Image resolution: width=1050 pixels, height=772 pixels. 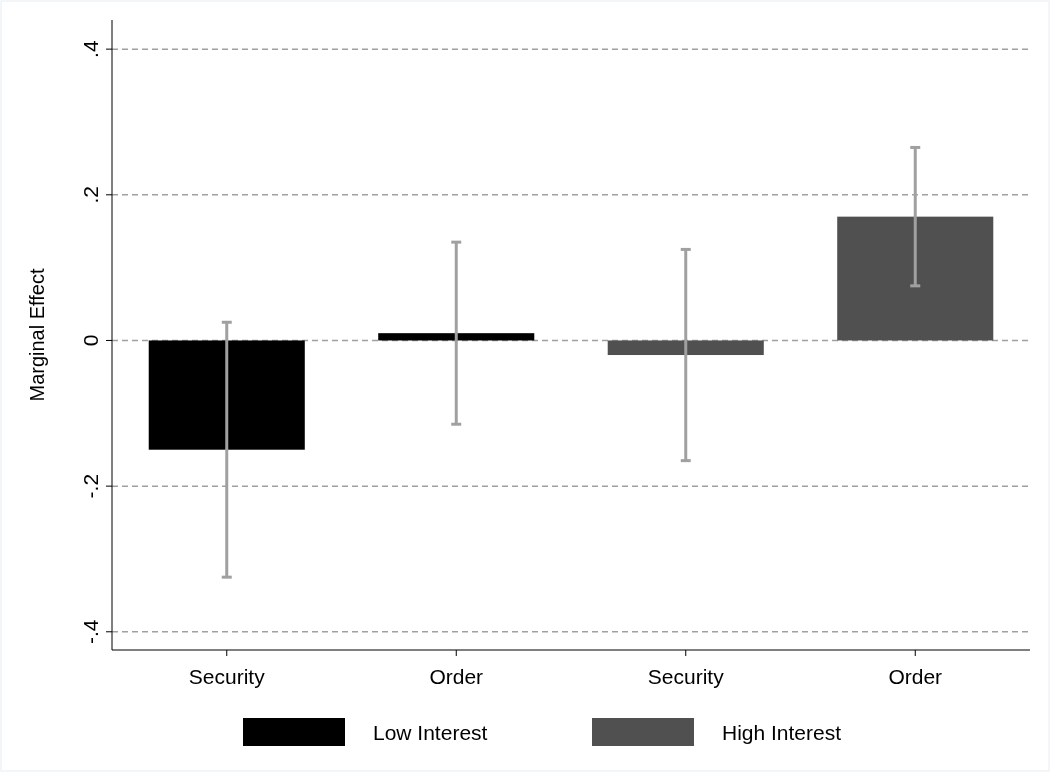 I want to click on y-tick-label: .4, so click(x=90, y=49).